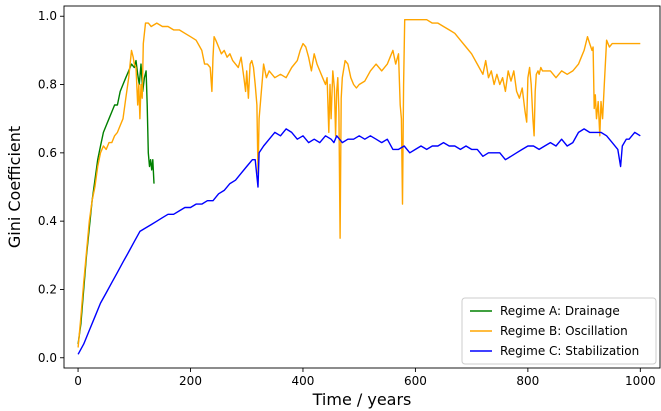 The width and height of the screenshot is (661, 411). Describe the element at coordinates (569, 351) in the screenshot. I see `legend-label-3: Regime C: Stabilization` at that location.